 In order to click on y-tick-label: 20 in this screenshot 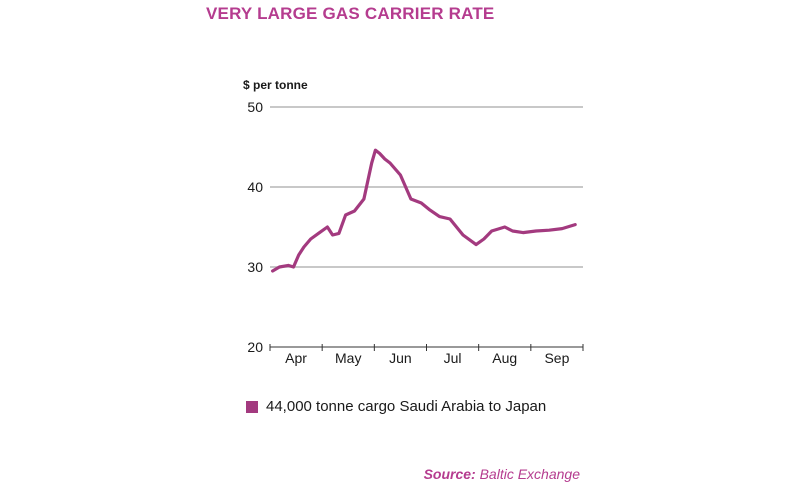, I will do `click(255, 347)`.